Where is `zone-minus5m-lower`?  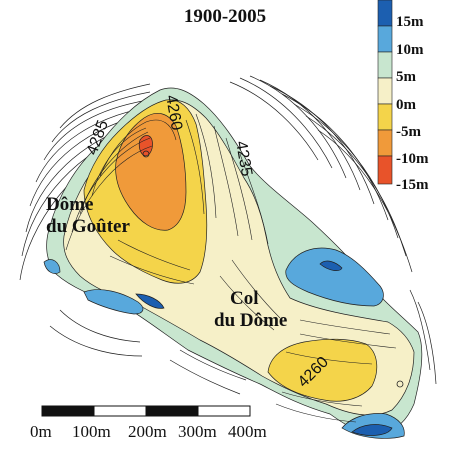 zone-minus5m-lower is located at coordinates (322, 370).